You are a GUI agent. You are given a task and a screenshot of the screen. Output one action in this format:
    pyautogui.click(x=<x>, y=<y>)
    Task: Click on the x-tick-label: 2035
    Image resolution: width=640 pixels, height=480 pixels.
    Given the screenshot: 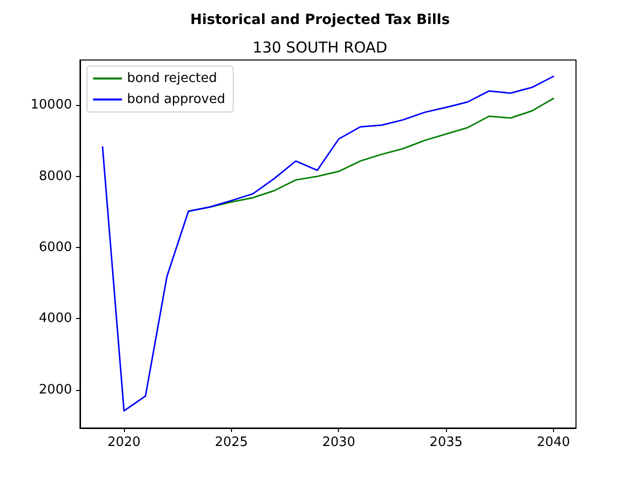 What is the action you would take?
    pyautogui.click(x=446, y=442)
    